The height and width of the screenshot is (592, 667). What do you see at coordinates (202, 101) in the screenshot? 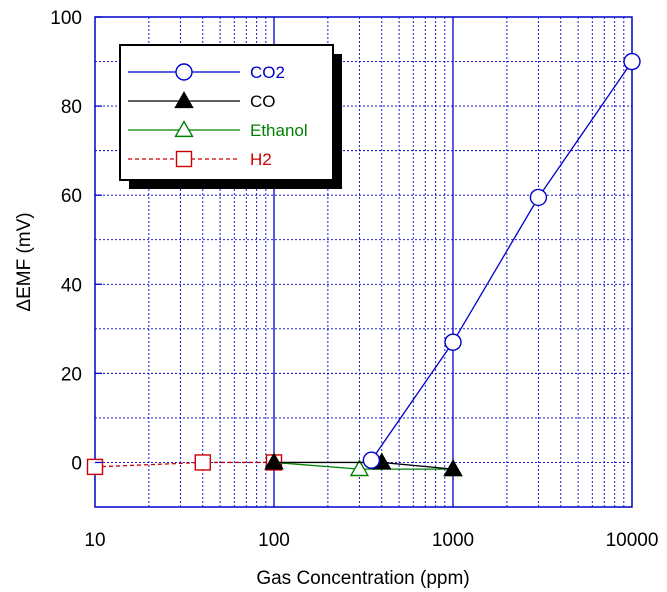
I see `legend-item-co: CO` at bounding box center [202, 101].